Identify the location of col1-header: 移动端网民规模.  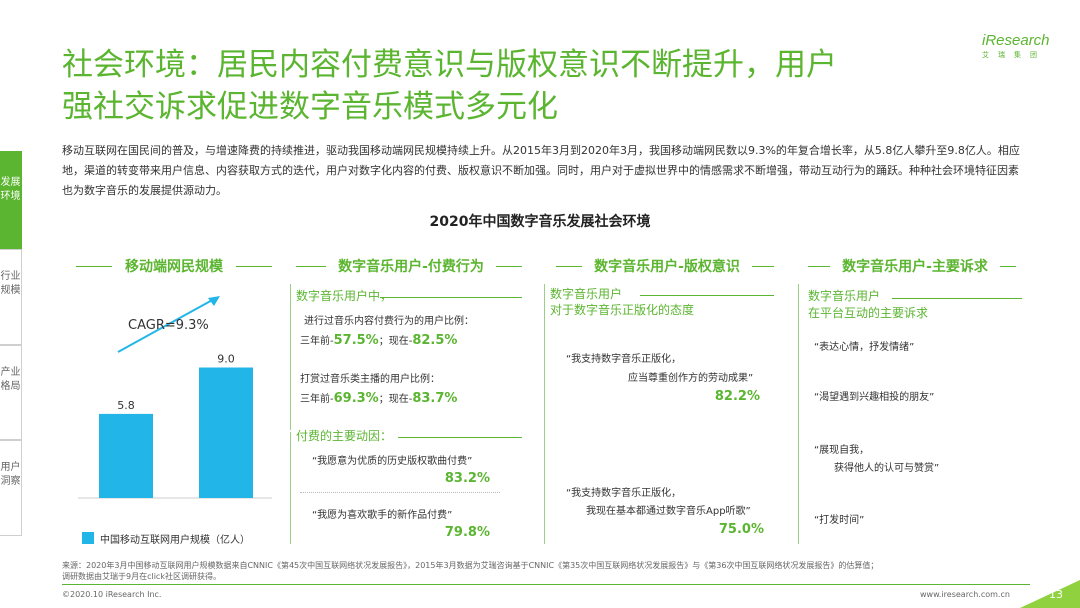
(174, 267).